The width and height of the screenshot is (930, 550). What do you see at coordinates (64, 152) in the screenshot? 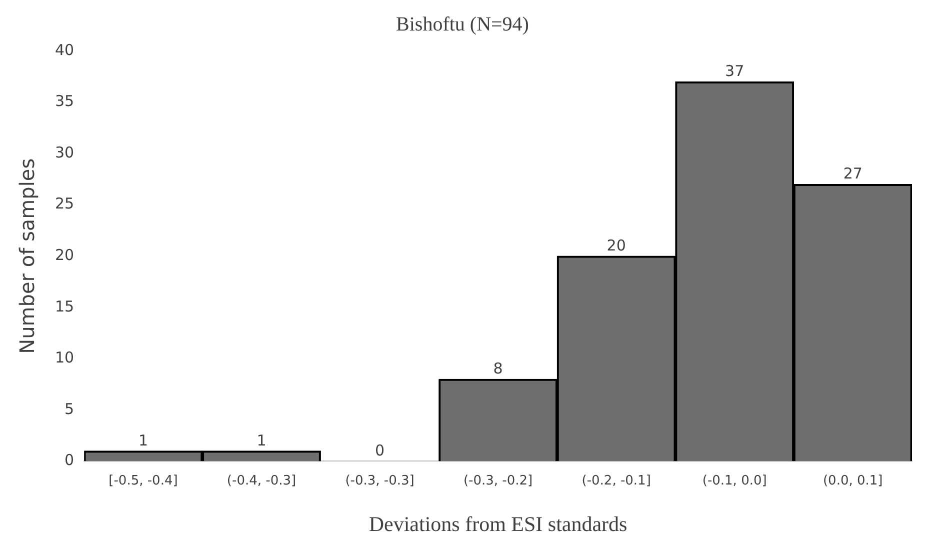
I see `y-tick-label: 30` at bounding box center [64, 152].